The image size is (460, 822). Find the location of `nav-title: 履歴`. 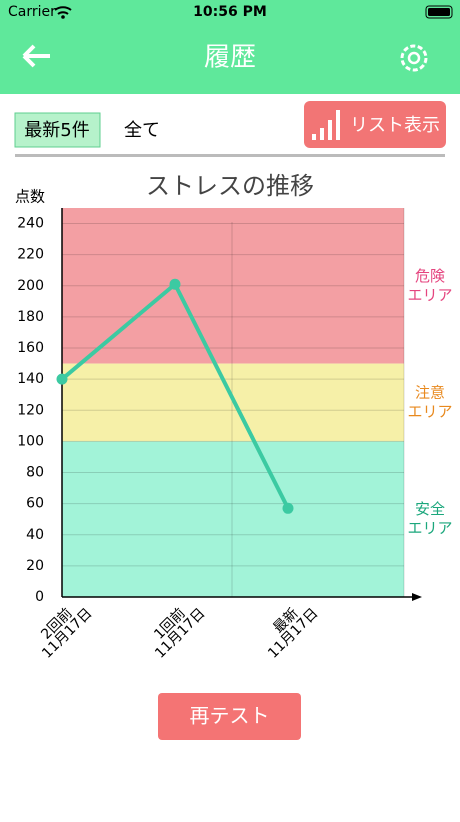

nav-title: 履歴 is located at coordinates (230, 58).